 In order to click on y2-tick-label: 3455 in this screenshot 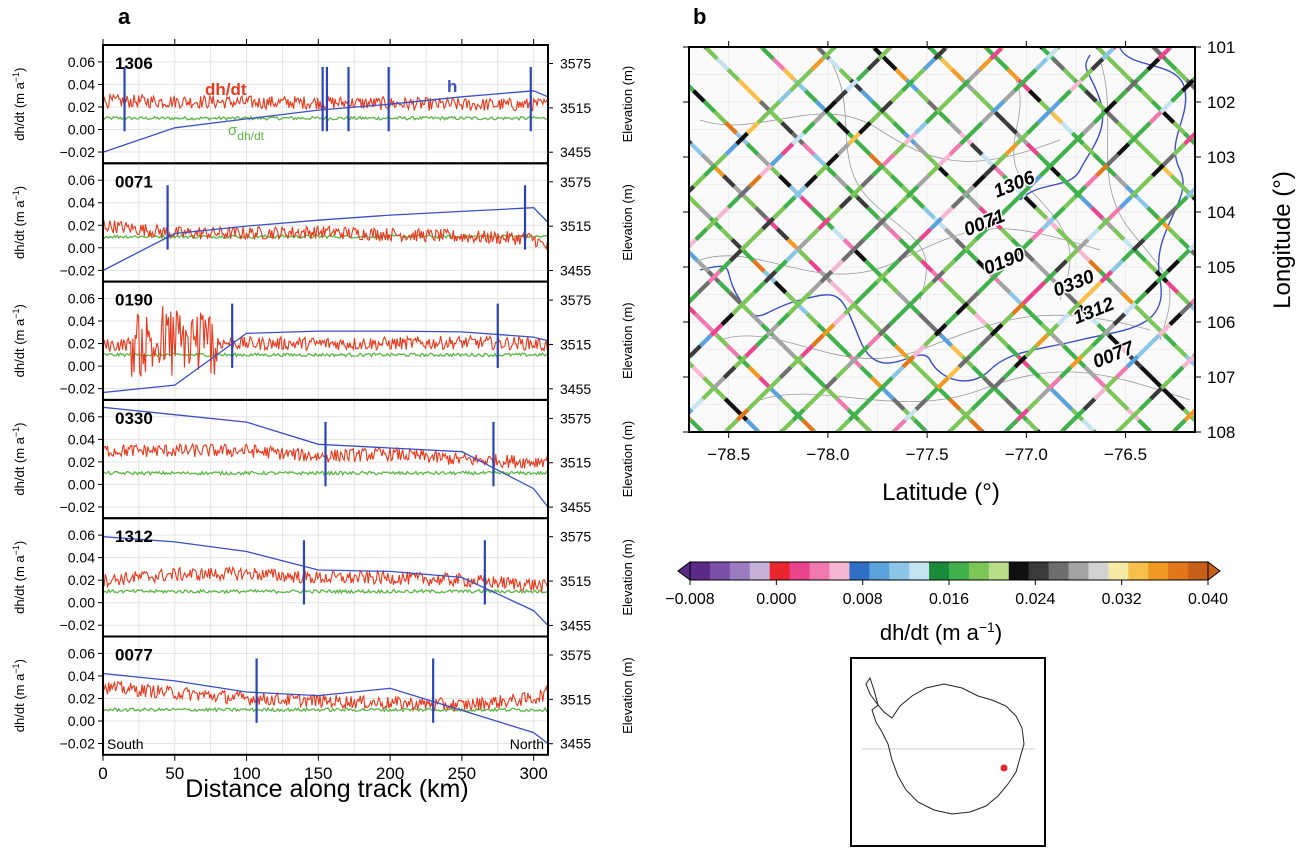, I will do `click(575, 389)`.